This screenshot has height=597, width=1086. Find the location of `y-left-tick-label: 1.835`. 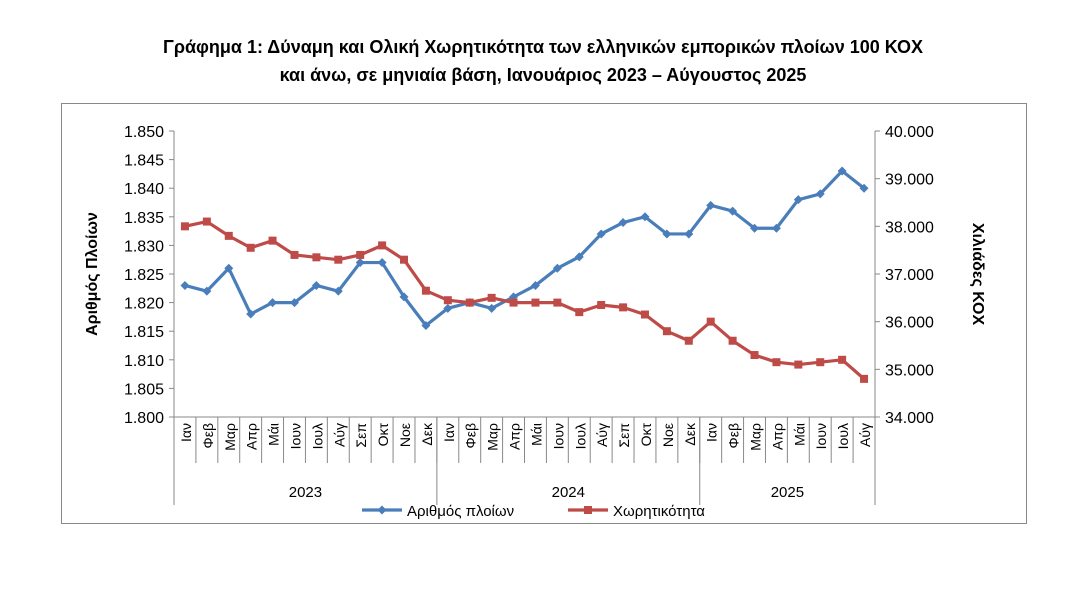

y-left-tick-label: 1.835 is located at coordinates (144, 218).